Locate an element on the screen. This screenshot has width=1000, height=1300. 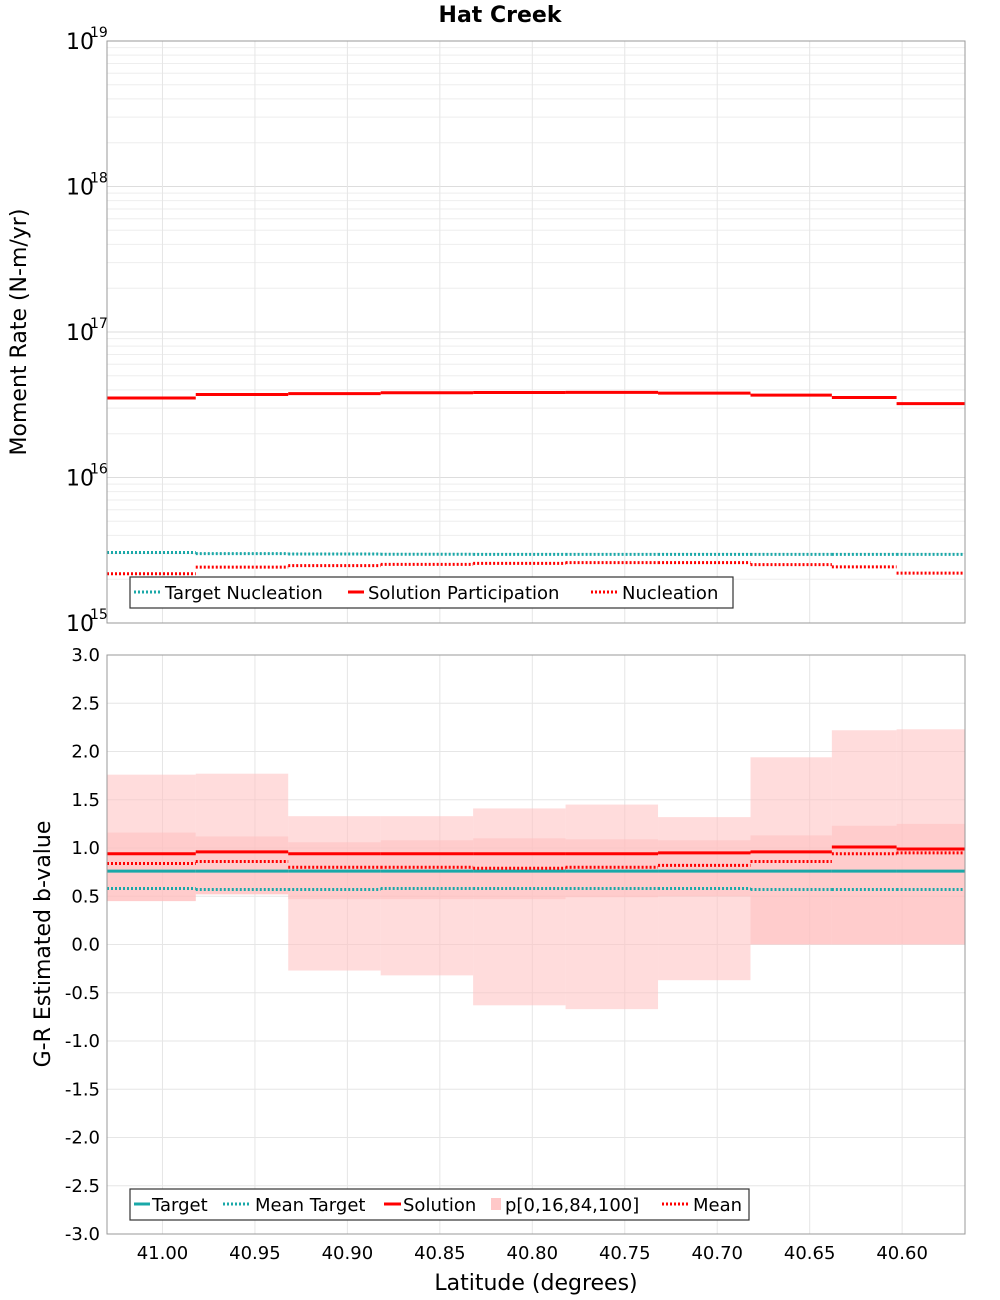
legend-label-target-nucleation: Target Nucleation is located at coordinates (243, 593).